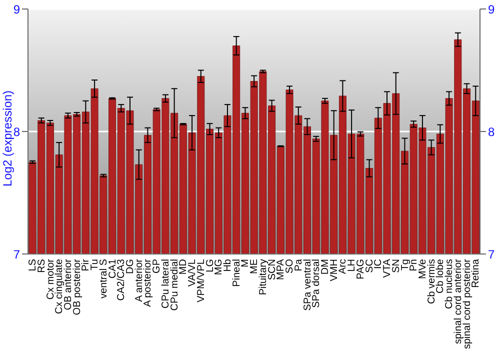 This screenshot has height=350, width=500. I want to click on x-tick-label: OB posterior, so click(77, 287).